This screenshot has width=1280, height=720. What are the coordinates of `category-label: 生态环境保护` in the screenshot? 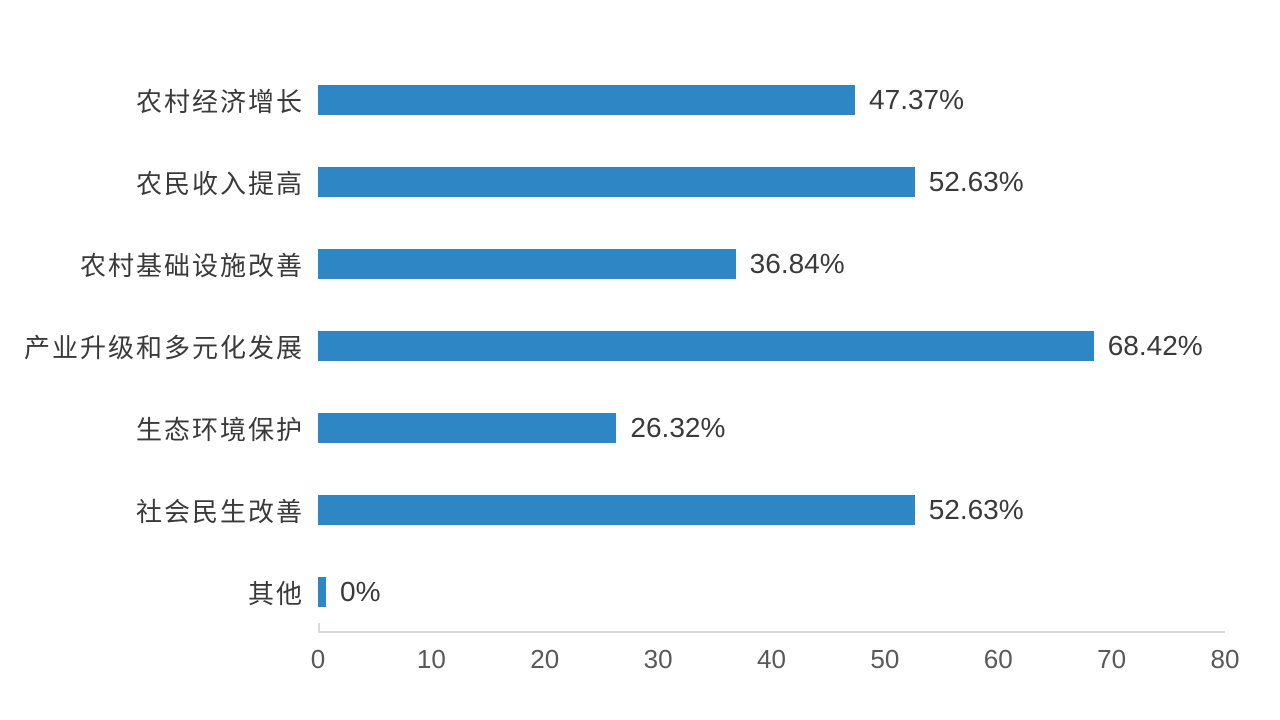 It's located at (219, 429).